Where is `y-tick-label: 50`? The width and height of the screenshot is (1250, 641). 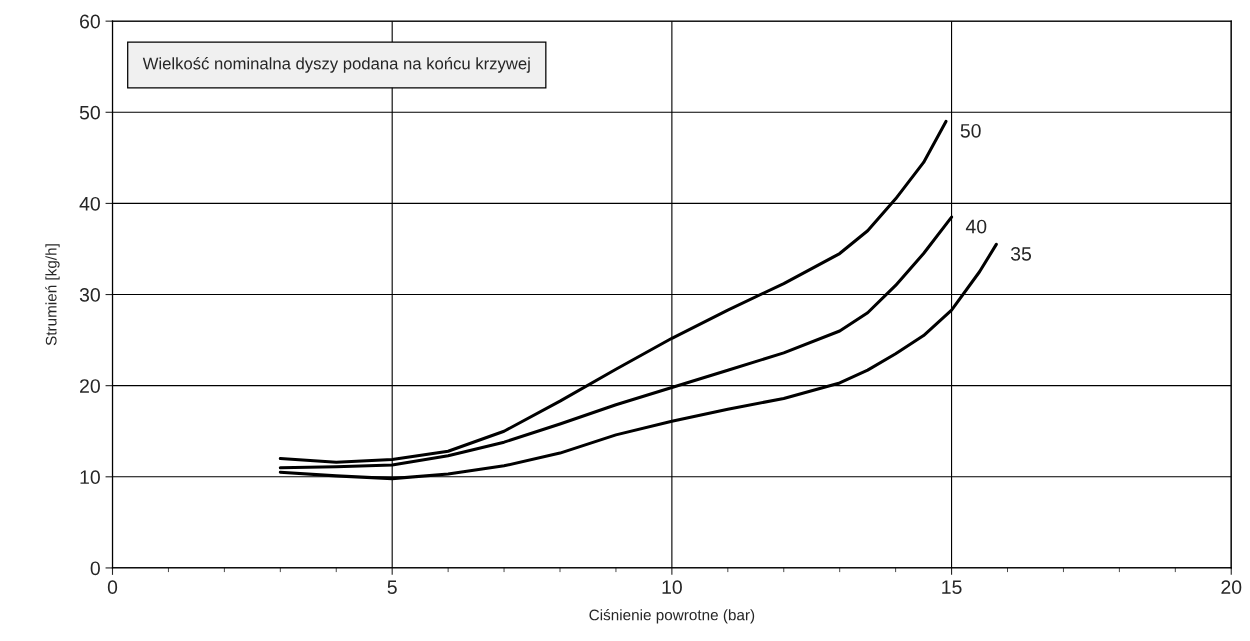 y-tick-label: 50 is located at coordinates (89, 112).